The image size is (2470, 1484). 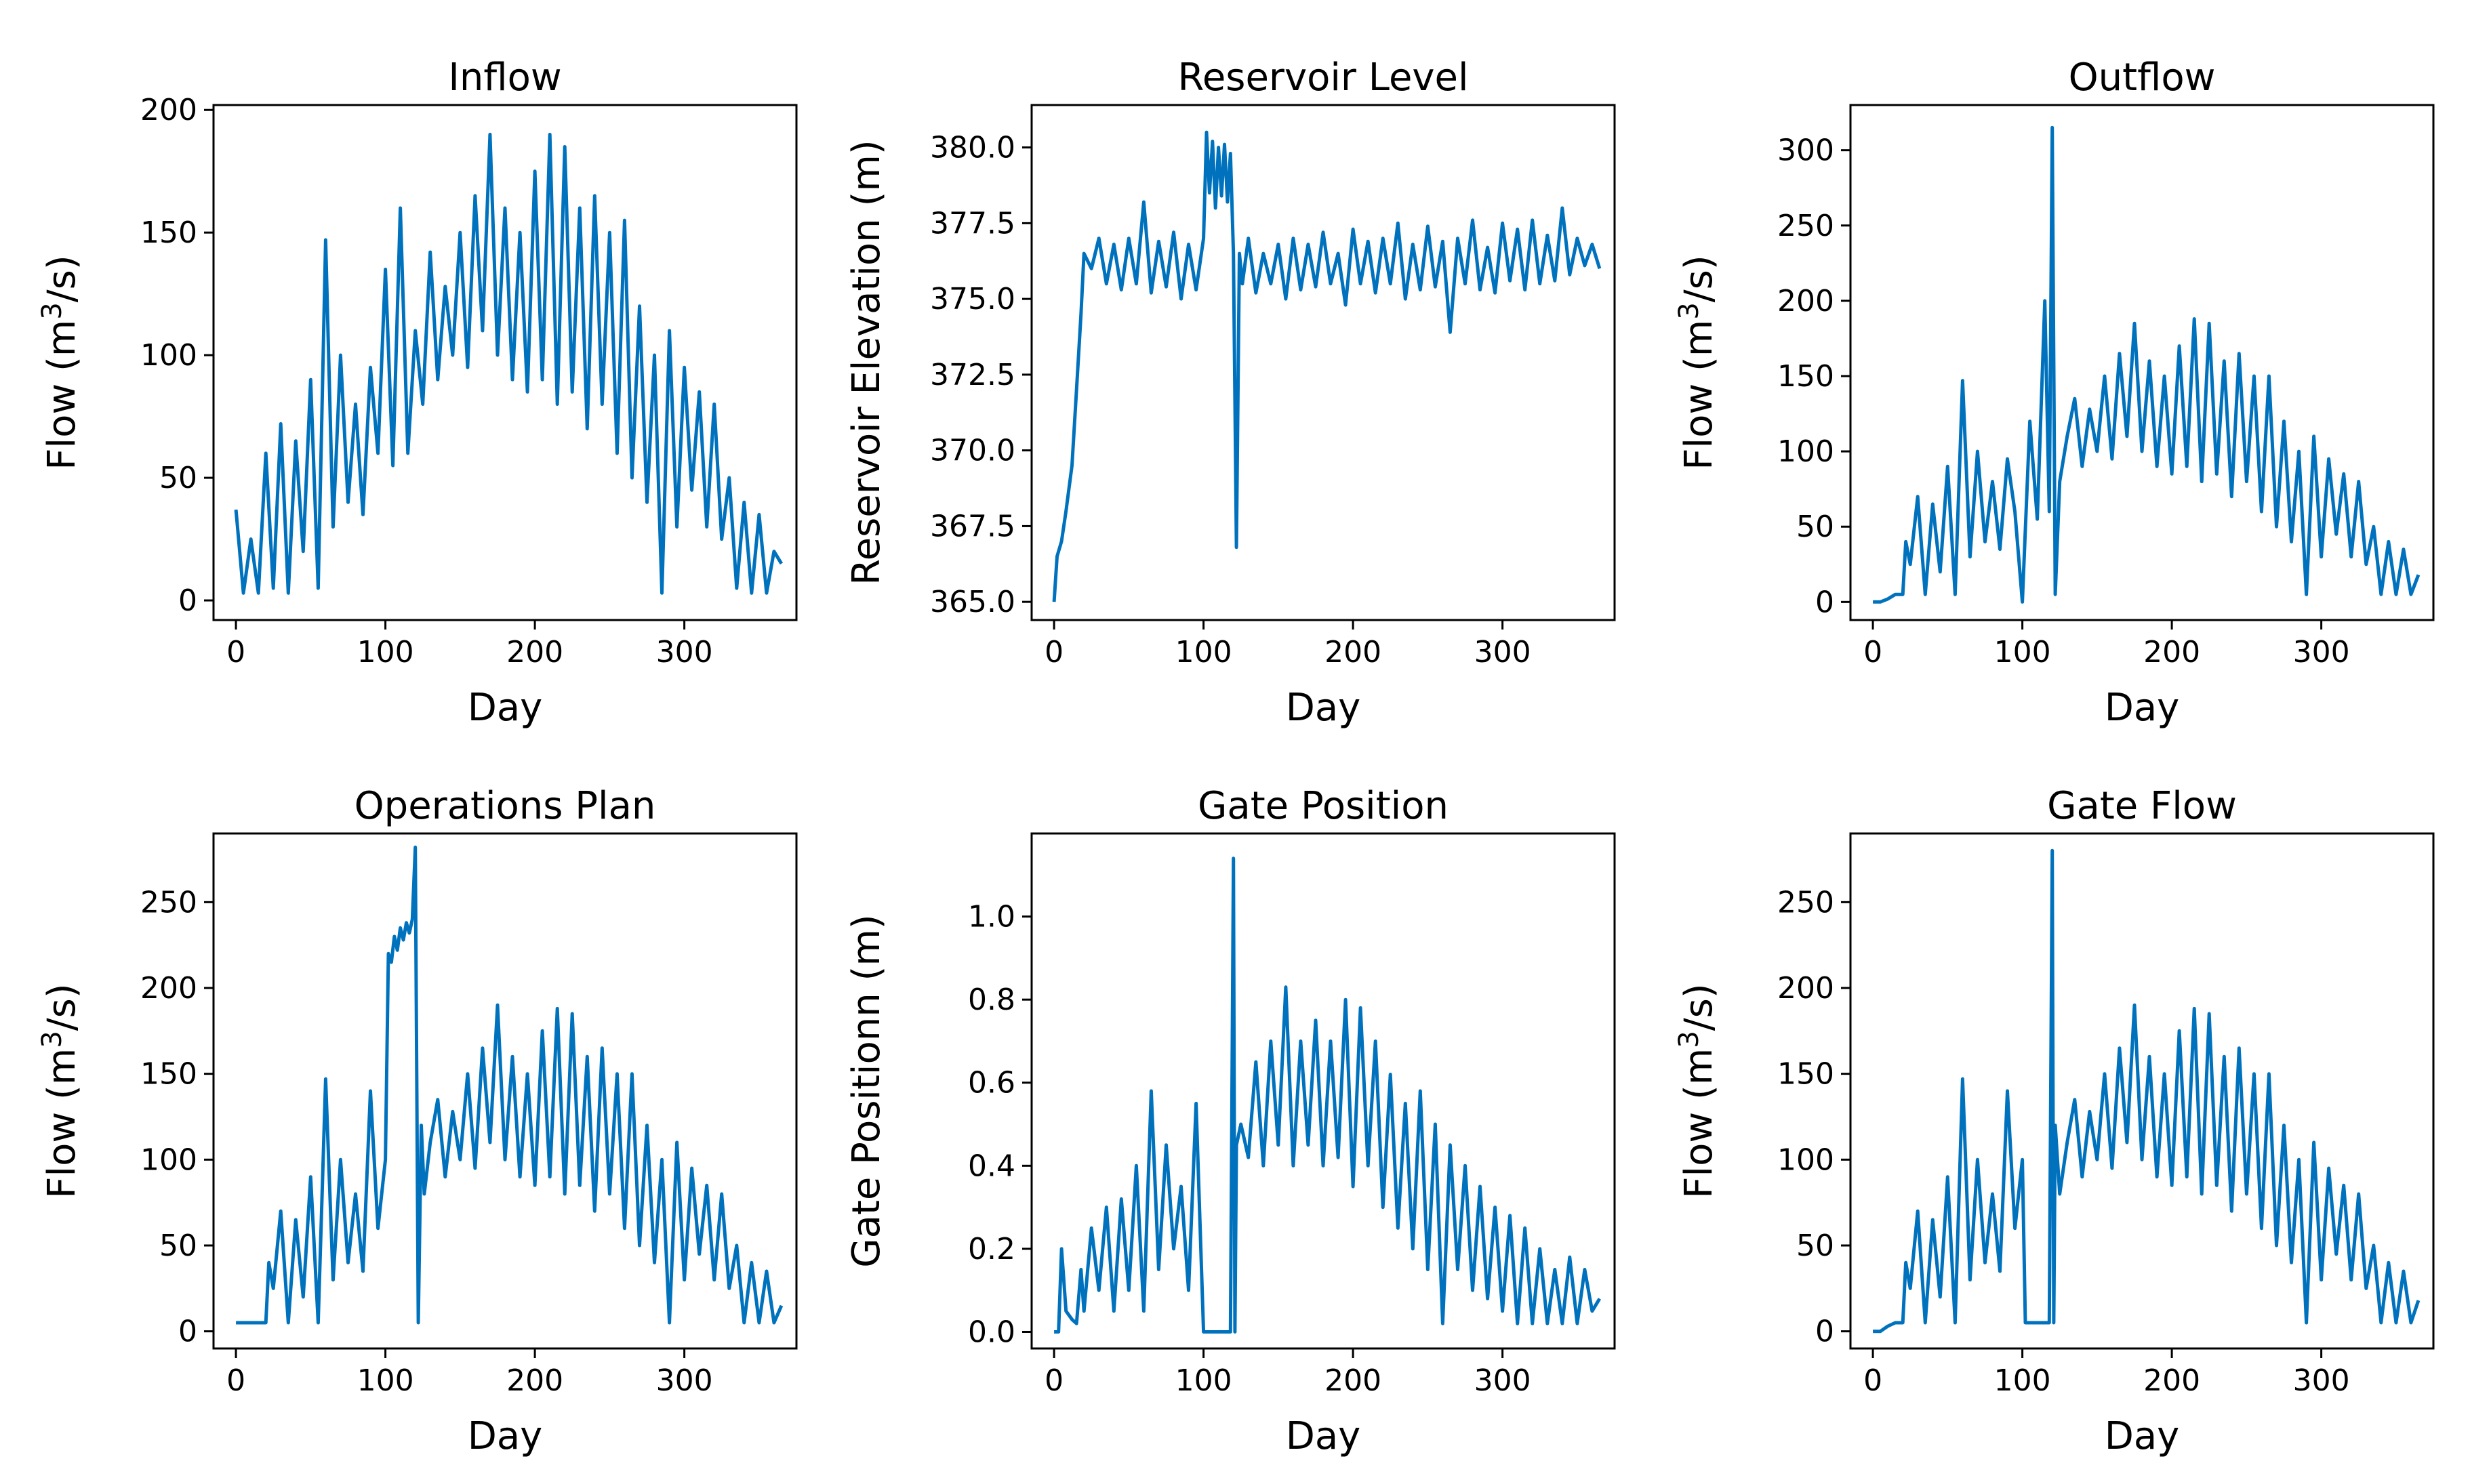 I want to click on subplot-title: Operations Plan, so click(x=505, y=806).